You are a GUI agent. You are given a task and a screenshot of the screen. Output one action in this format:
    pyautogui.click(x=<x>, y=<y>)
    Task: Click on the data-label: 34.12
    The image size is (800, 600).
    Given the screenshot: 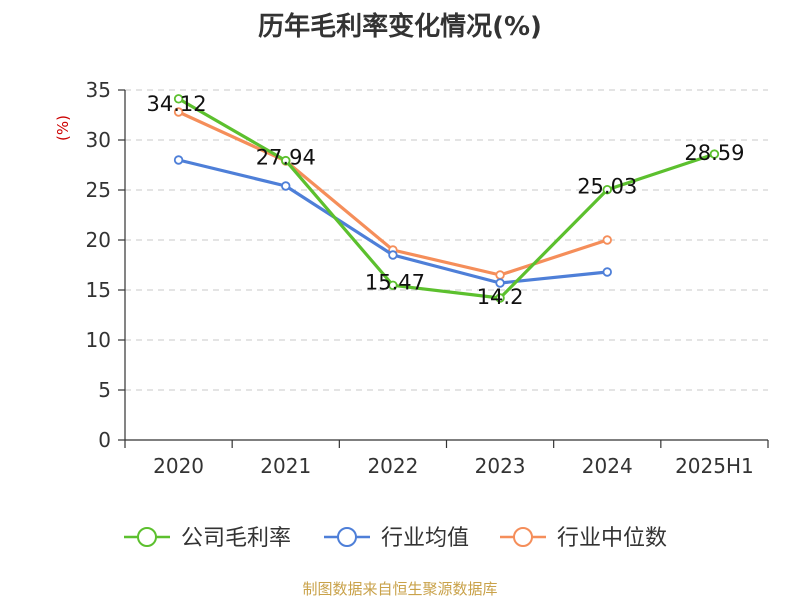 What is the action you would take?
    pyautogui.click(x=177, y=104)
    